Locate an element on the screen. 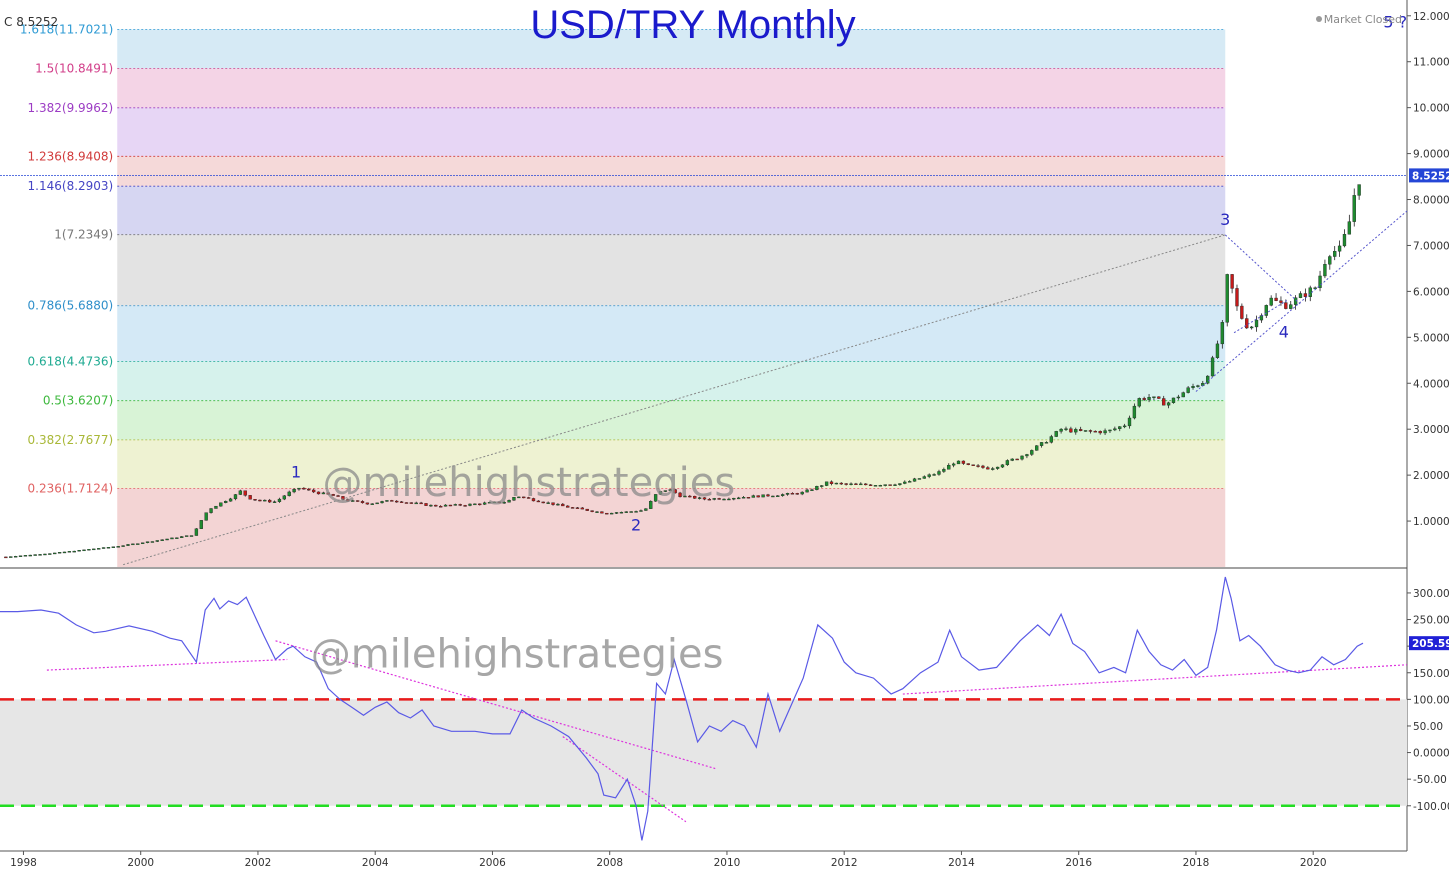 Image resolution: width=1449 pixels, height=876 pixels. cci-tick-label: 100.00 is located at coordinates (1431, 700).